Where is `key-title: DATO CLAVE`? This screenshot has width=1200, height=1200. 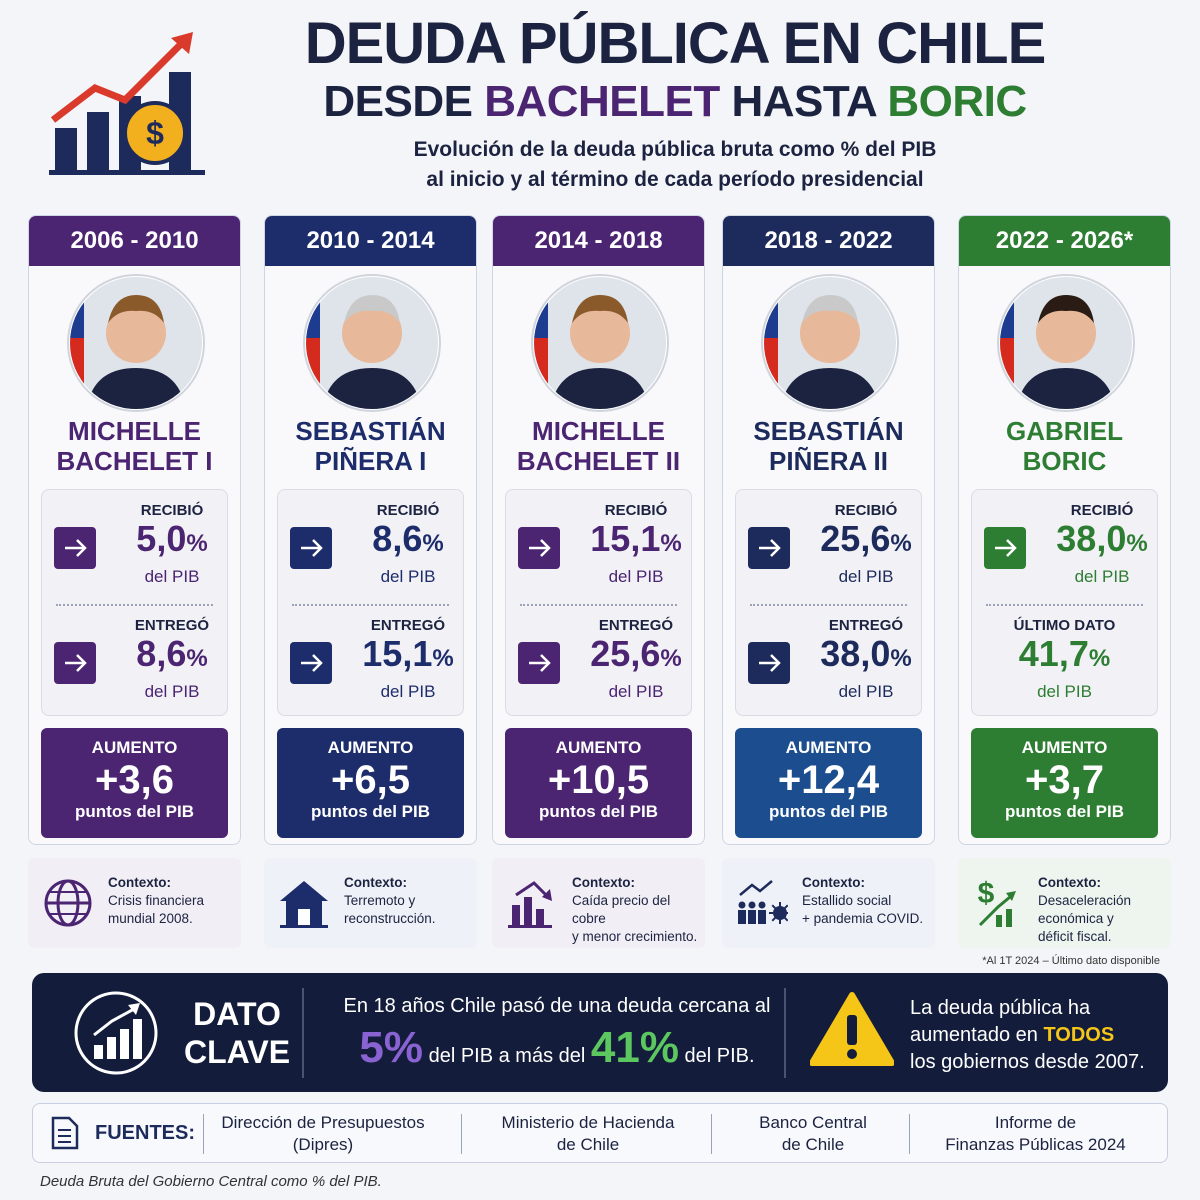
key-title: DATO CLAVE is located at coordinates (237, 1033).